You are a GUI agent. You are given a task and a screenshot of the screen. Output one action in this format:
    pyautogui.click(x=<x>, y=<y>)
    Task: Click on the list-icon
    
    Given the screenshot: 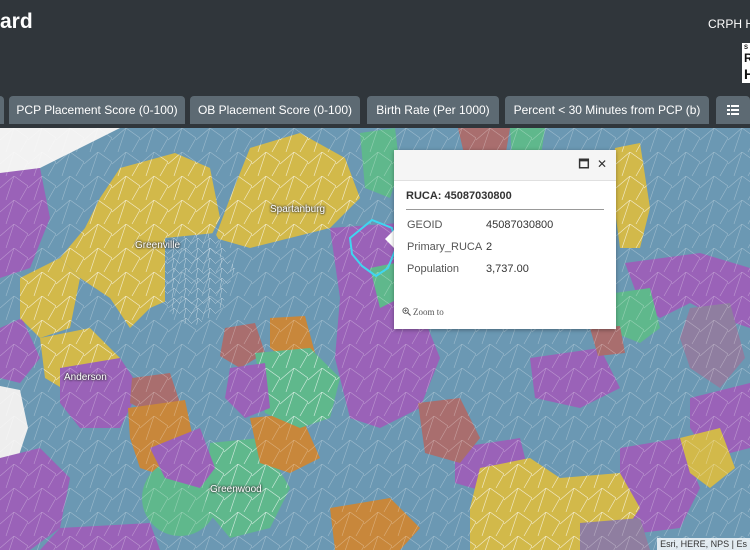 What is the action you would take?
    pyautogui.click(x=733, y=110)
    